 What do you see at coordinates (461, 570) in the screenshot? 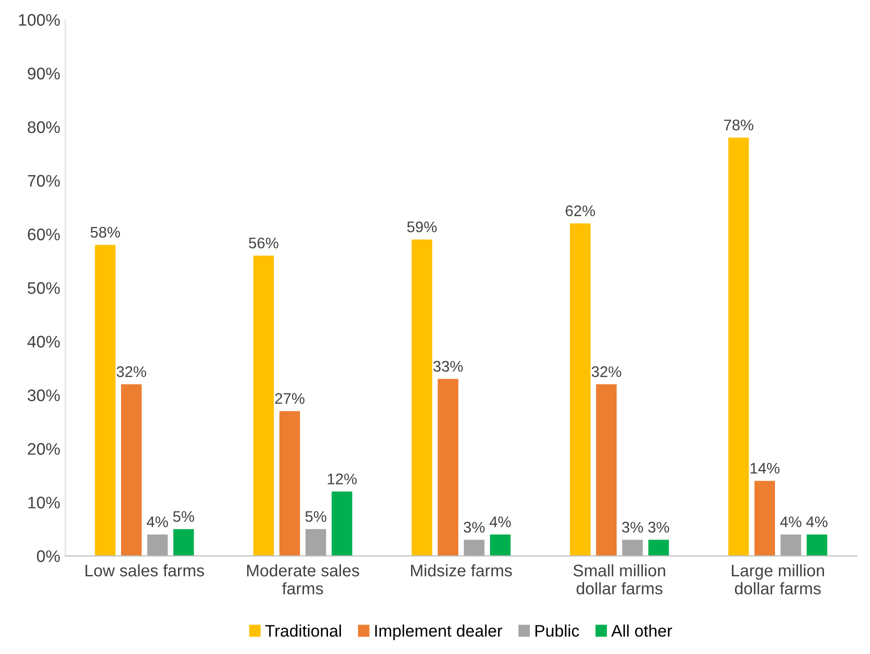
I see `x-tick-label: Midsize farms` at bounding box center [461, 570].